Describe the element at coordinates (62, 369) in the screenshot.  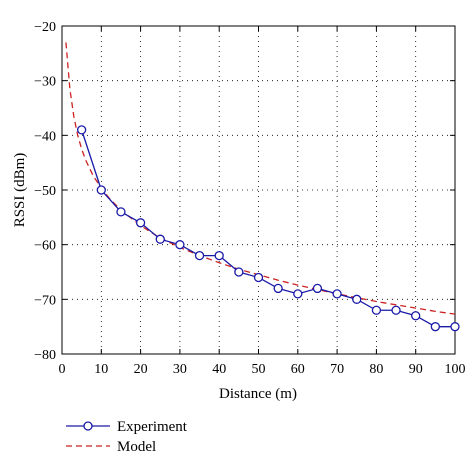
I see `x-tick-label: 0` at that location.